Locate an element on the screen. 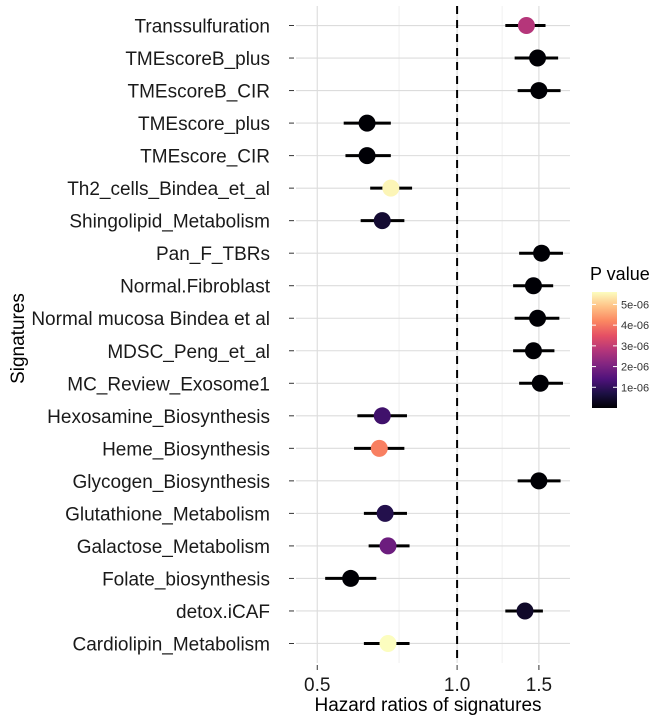 The image size is (672, 725). signature-label: TMEscore_CIR is located at coordinates (205, 157).